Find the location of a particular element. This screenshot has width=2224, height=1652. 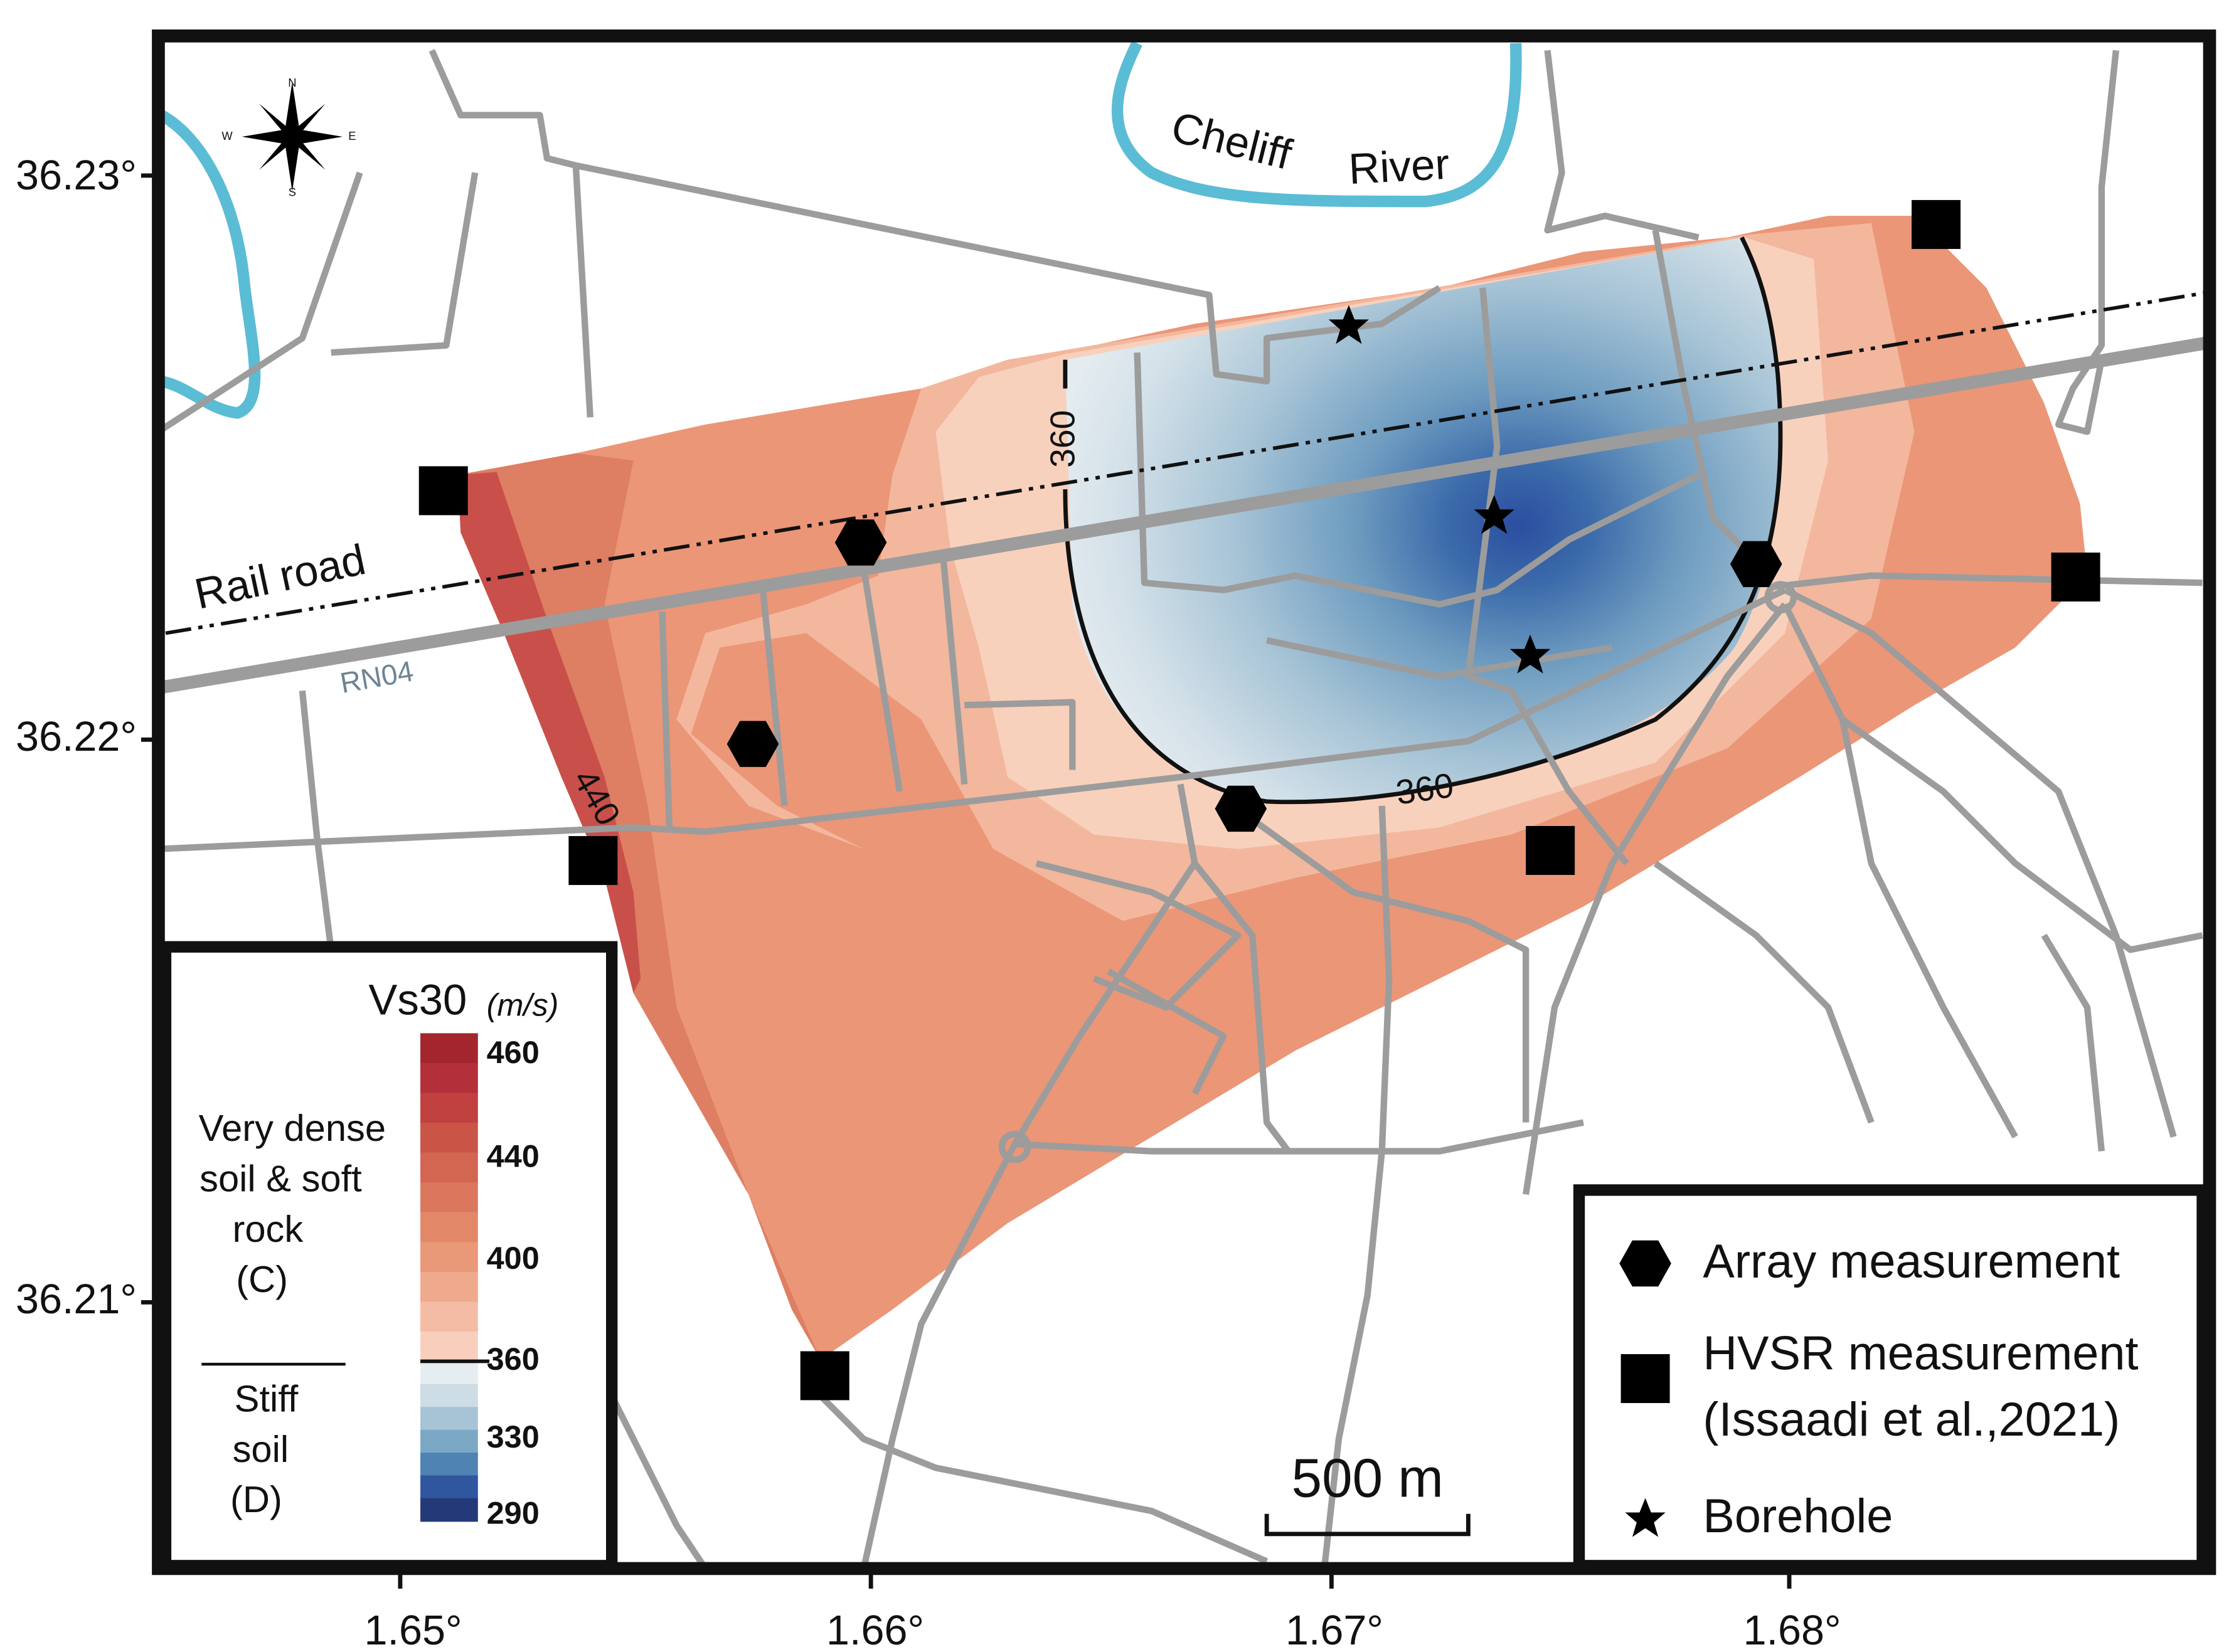

river-label: River is located at coordinates (1399, 166).